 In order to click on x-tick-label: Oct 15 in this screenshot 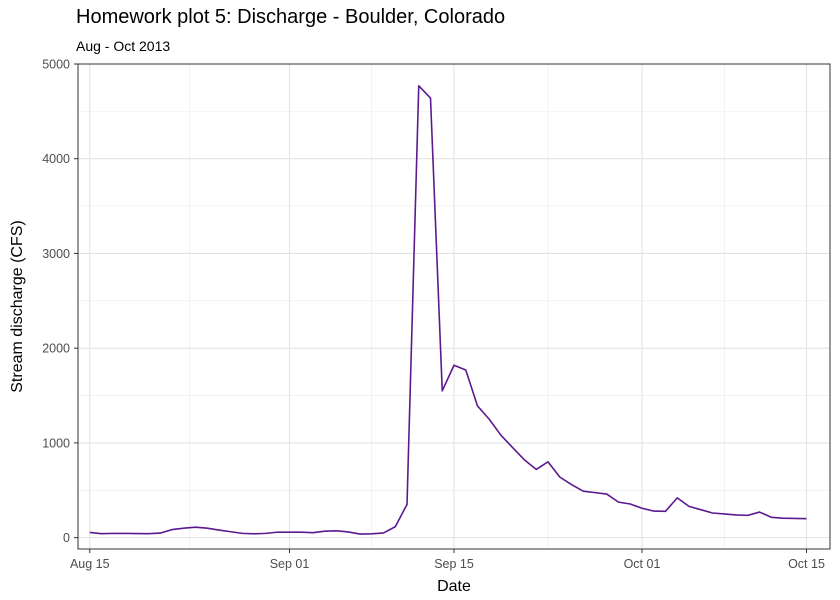, I will do `click(806, 564)`.